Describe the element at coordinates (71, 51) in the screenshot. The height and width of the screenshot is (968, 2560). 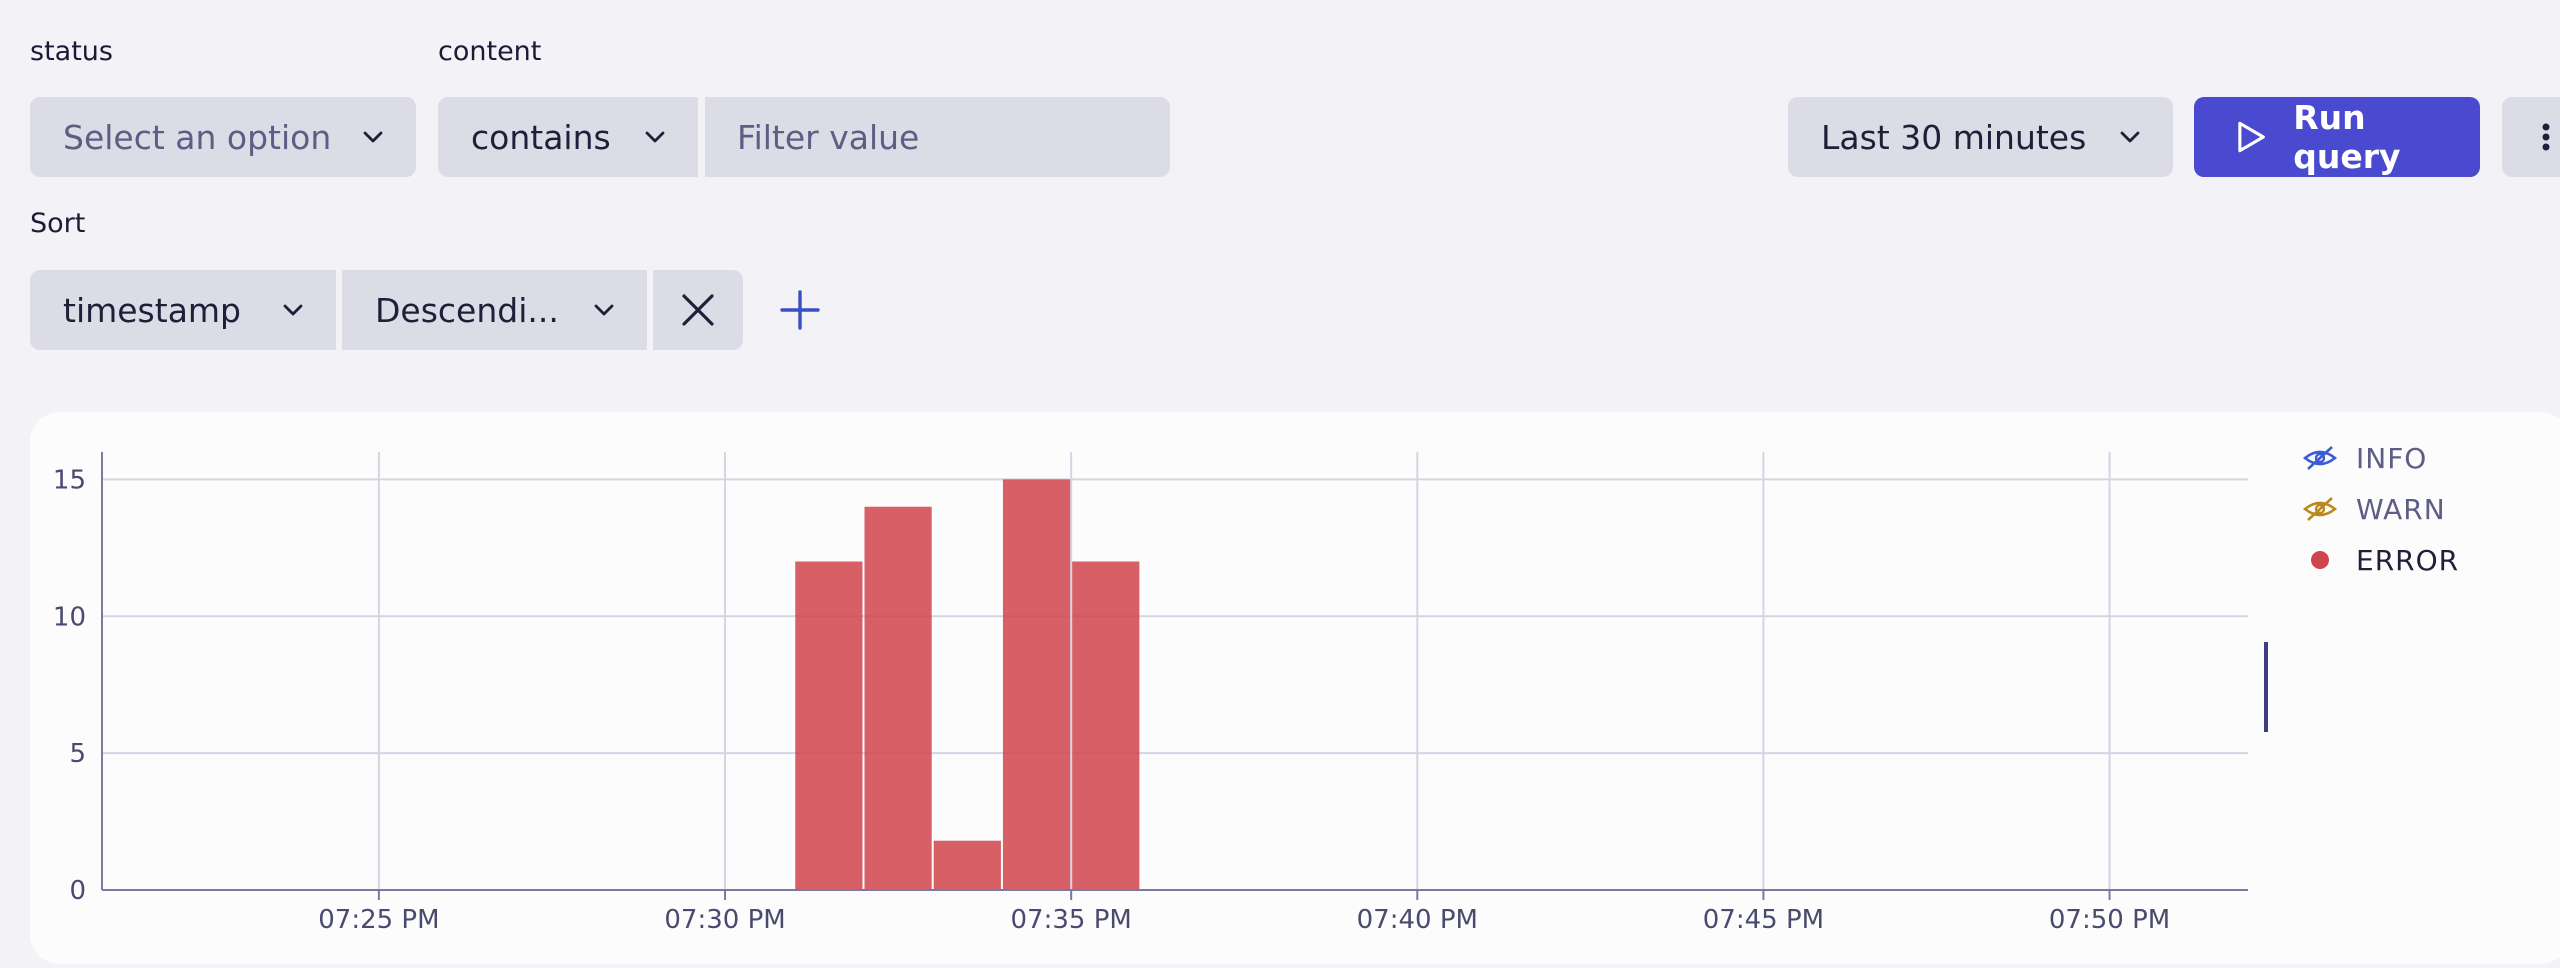
I see `status-label: status` at that location.